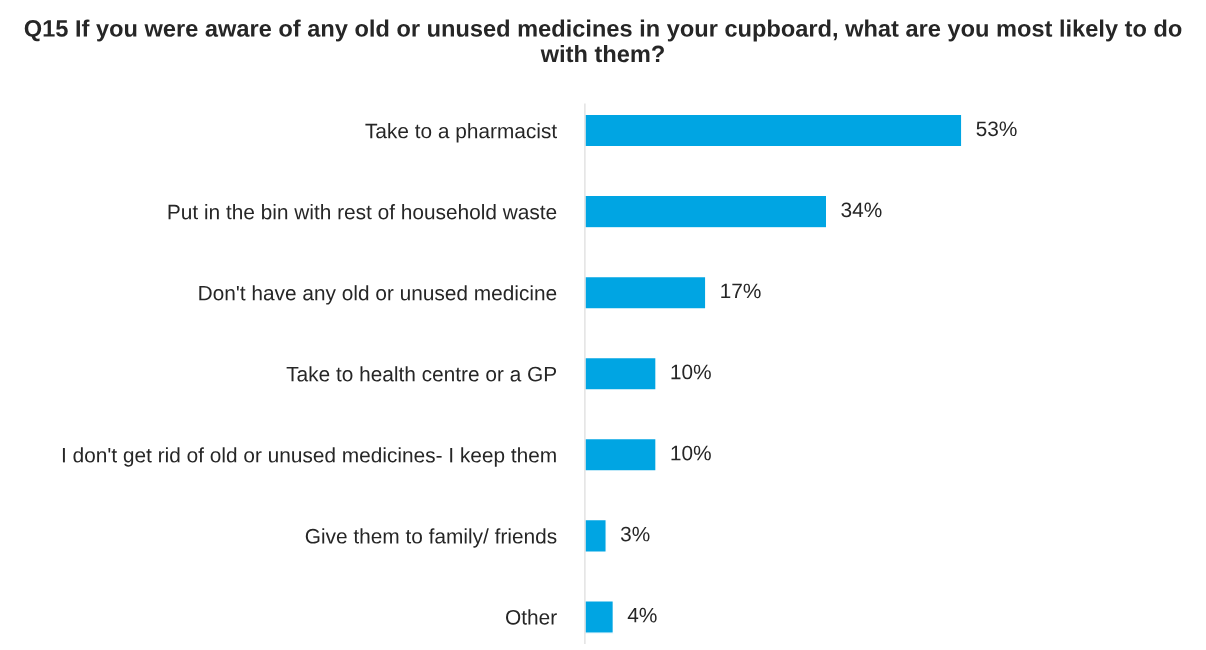  What do you see at coordinates (642, 615) in the screenshot?
I see `data-label: 4%` at bounding box center [642, 615].